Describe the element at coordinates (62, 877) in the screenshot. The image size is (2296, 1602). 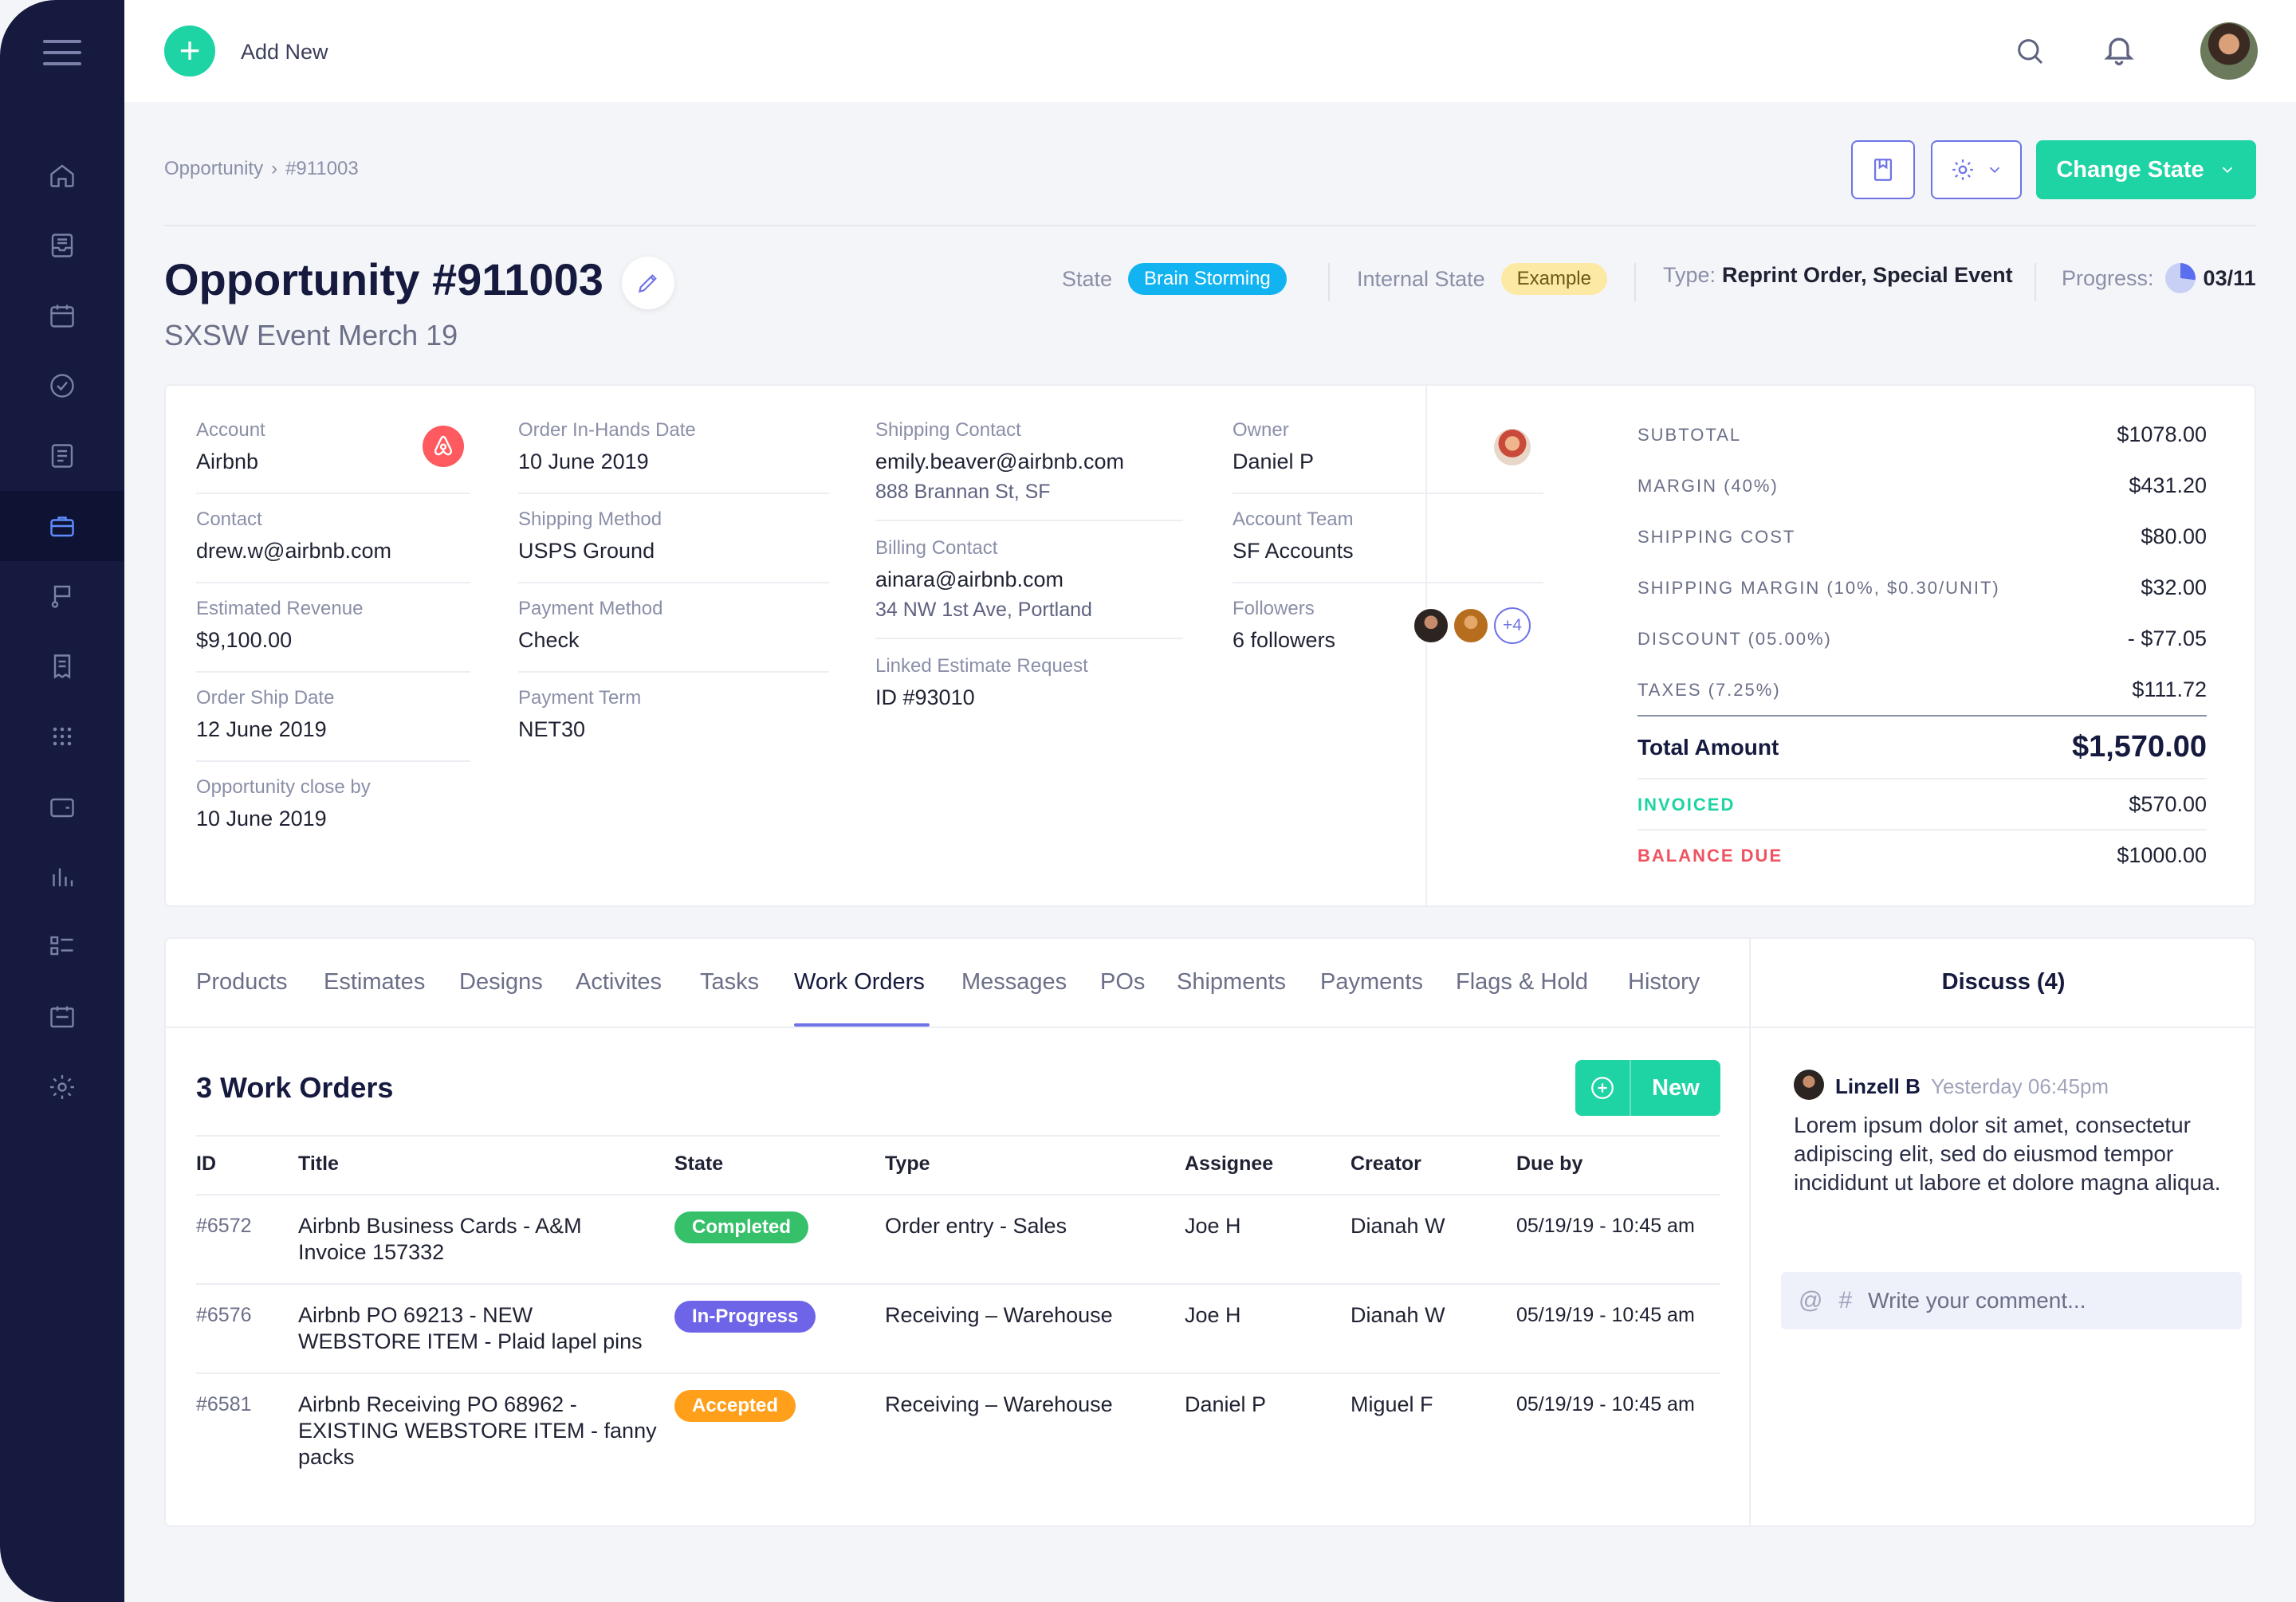
I see `bar-chart-icon` at that location.